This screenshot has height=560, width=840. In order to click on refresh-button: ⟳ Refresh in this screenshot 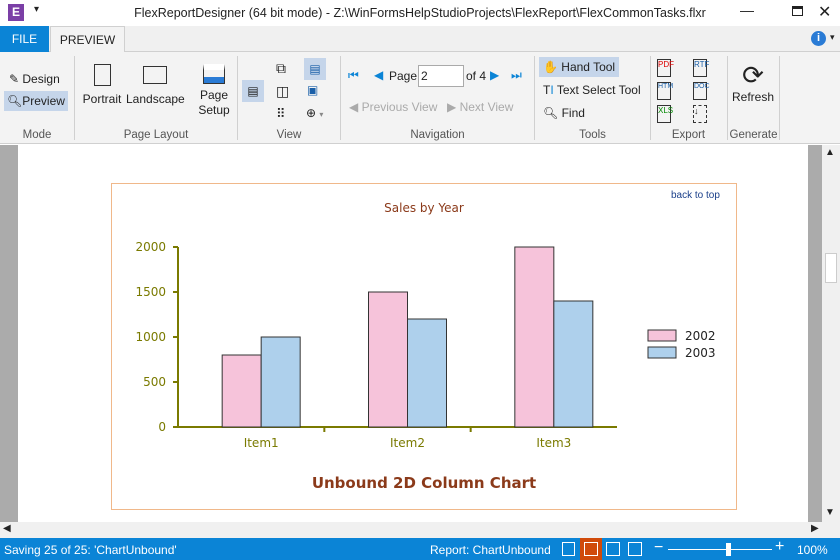, I will do `click(753, 82)`.